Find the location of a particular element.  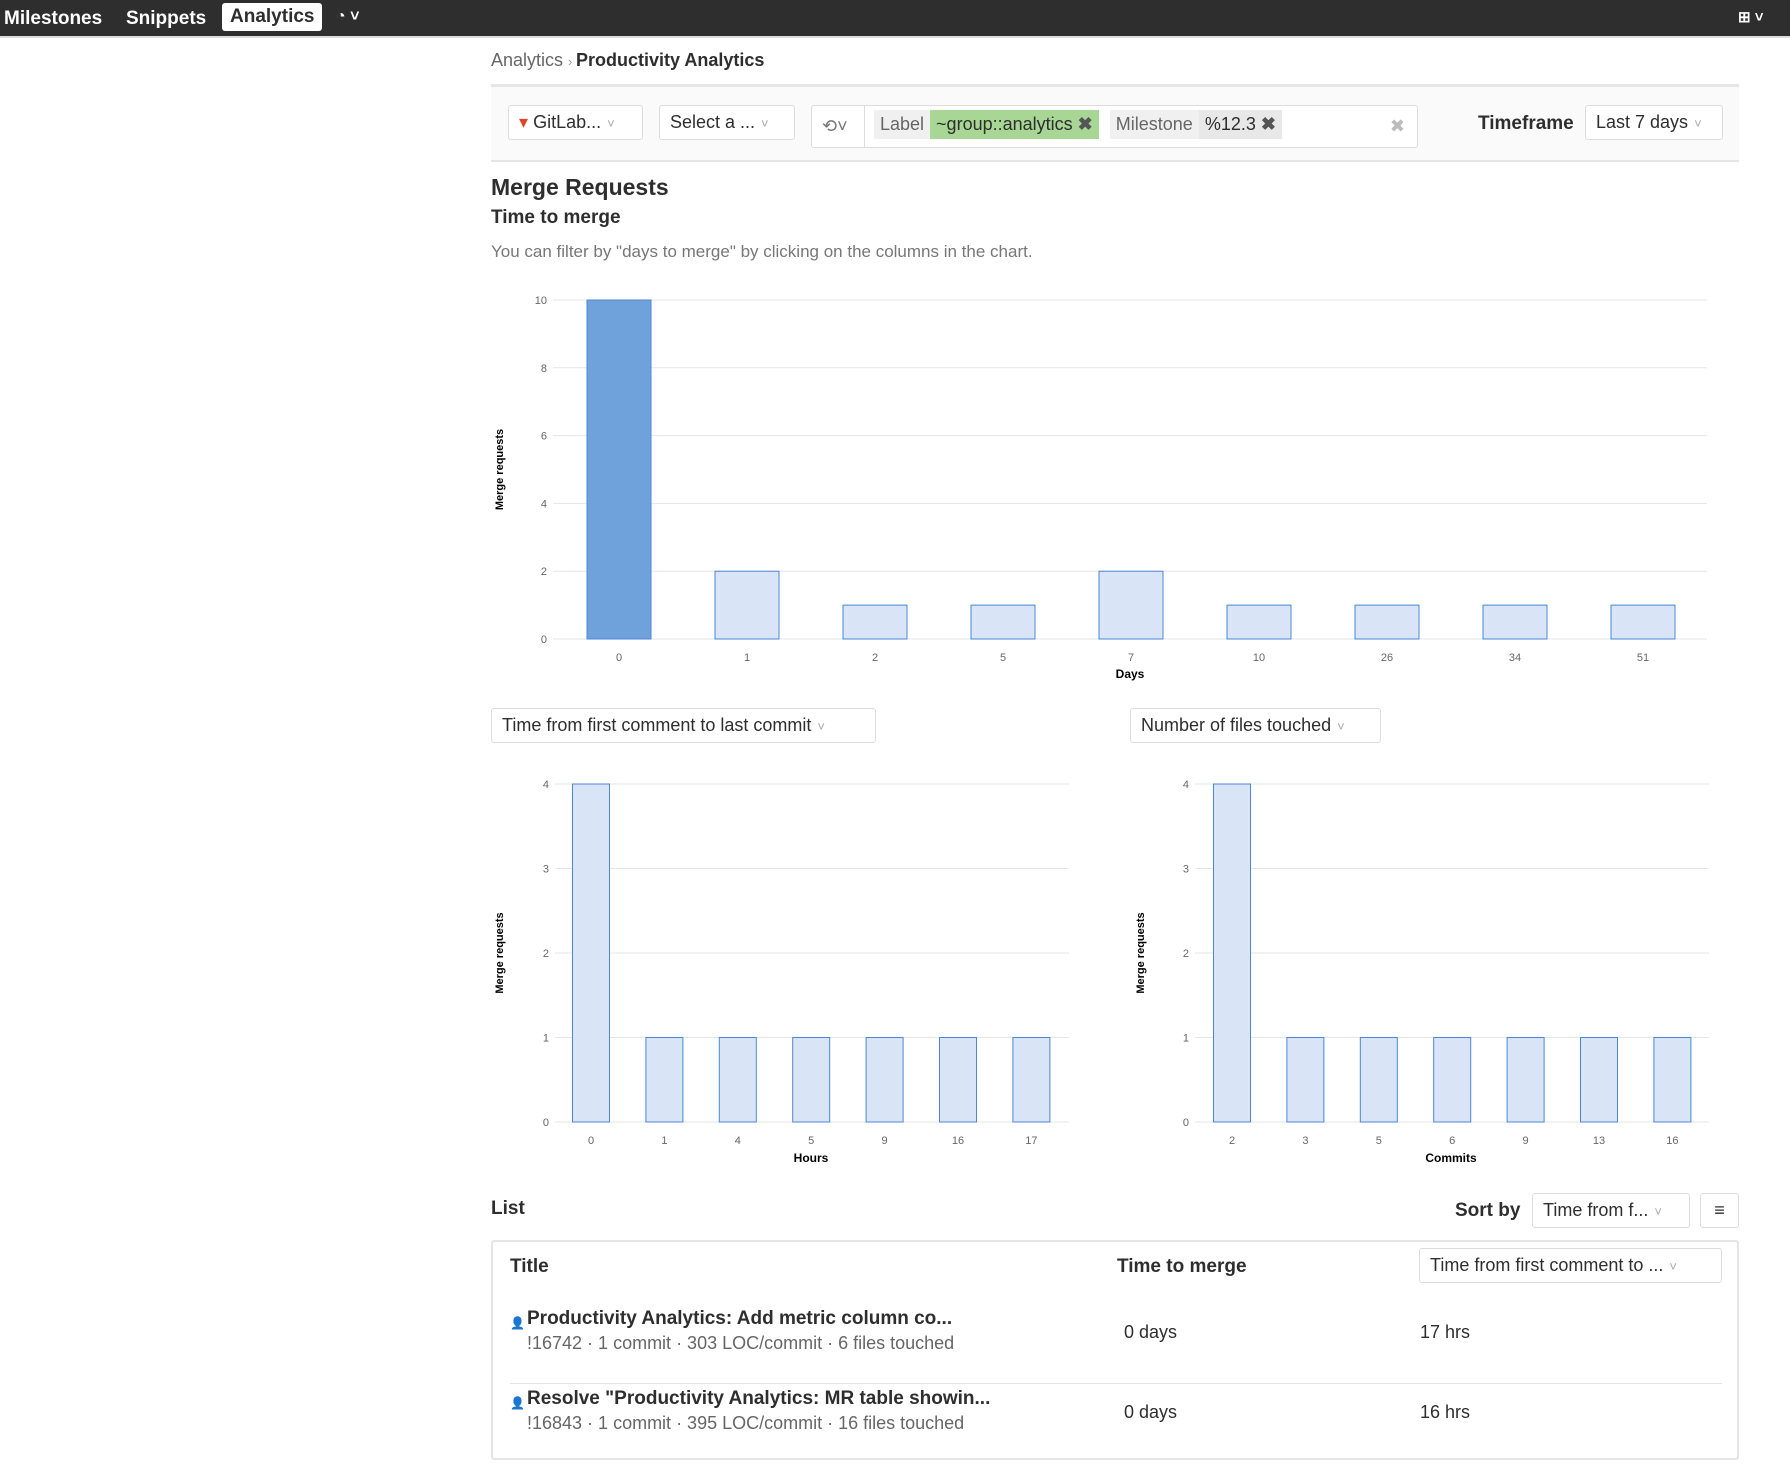

y-tick-label: 8 is located at coordinates (544, 369).